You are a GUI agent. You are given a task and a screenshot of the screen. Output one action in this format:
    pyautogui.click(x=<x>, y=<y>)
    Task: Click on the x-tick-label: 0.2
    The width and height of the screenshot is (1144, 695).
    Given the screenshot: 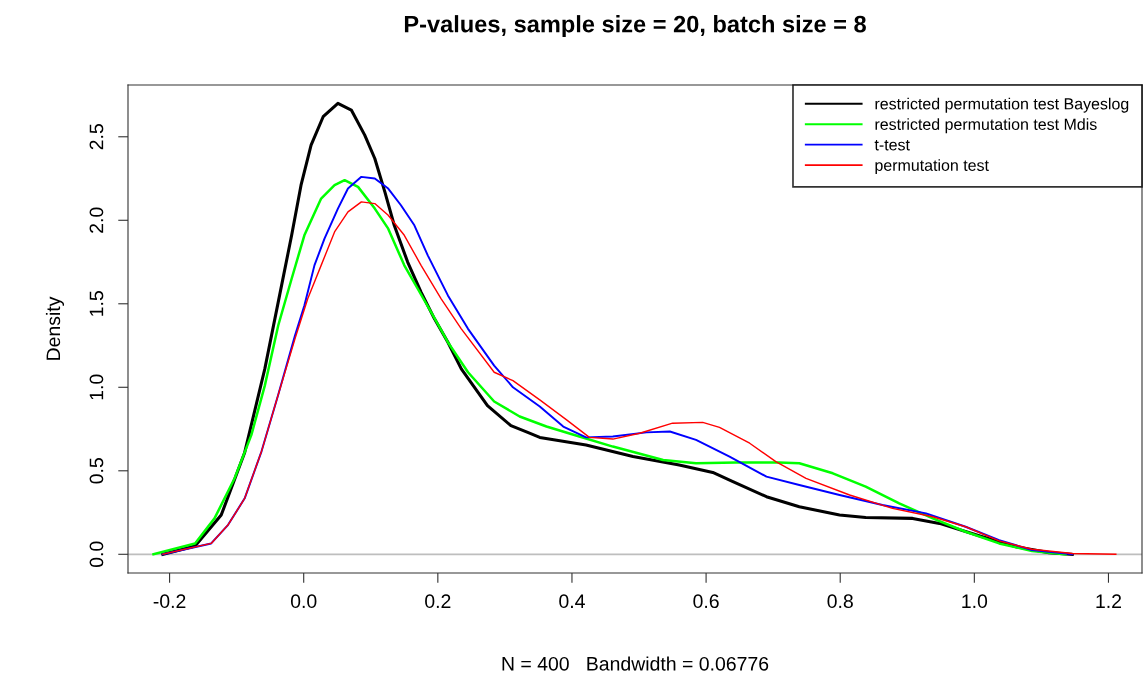 What is the action you would take?
    pyautogui.click(x=438, y=601)
    